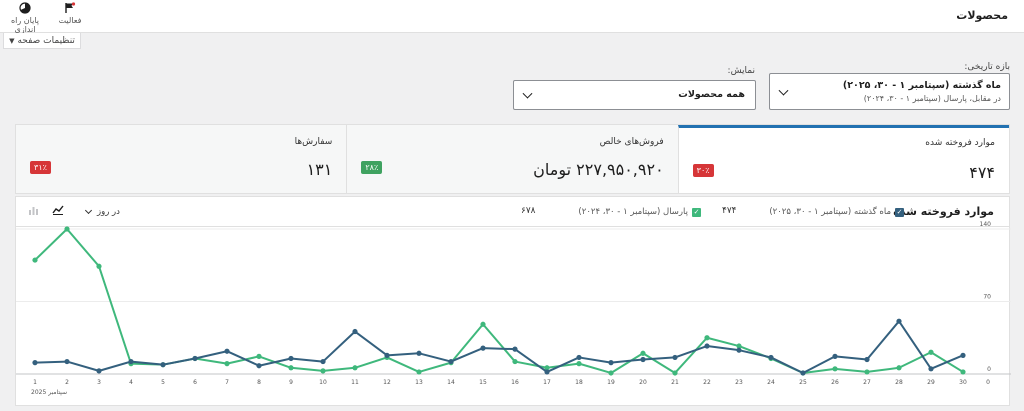  I want to click on stat-orders: سفارش‌ها ۱۳۱ ۳۱٪, so click(181, 159).